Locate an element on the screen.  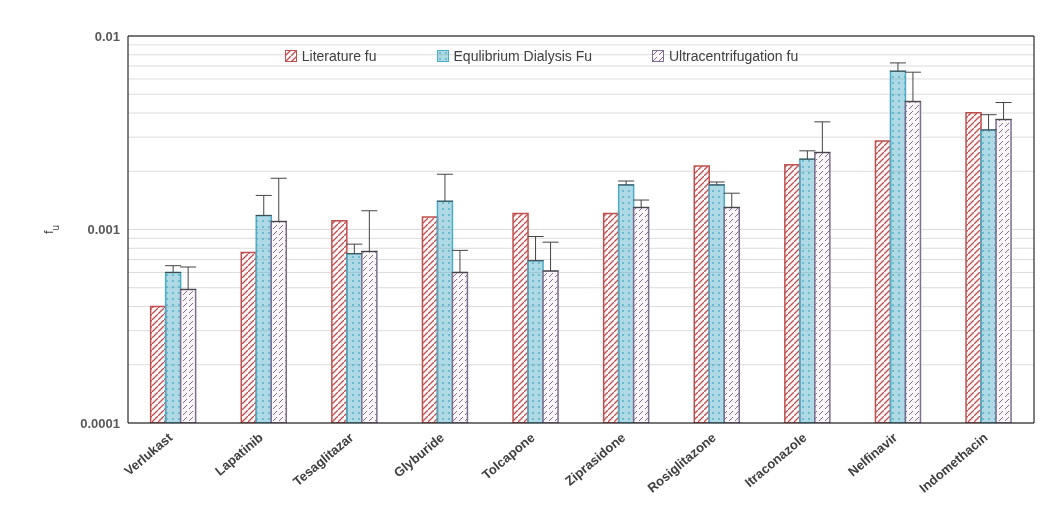
y-tick-label: 0.0001 is located at coordinates (100, 423).